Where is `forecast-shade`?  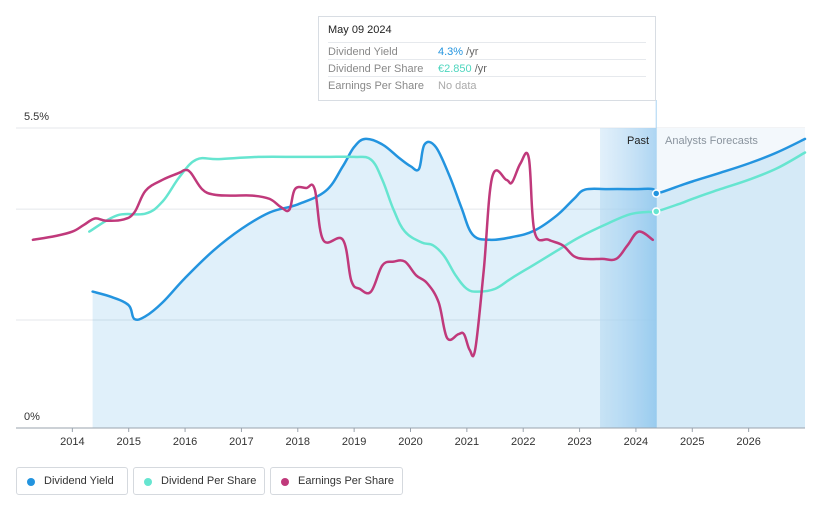
forecast-shade is located at coordinates (730, 278).